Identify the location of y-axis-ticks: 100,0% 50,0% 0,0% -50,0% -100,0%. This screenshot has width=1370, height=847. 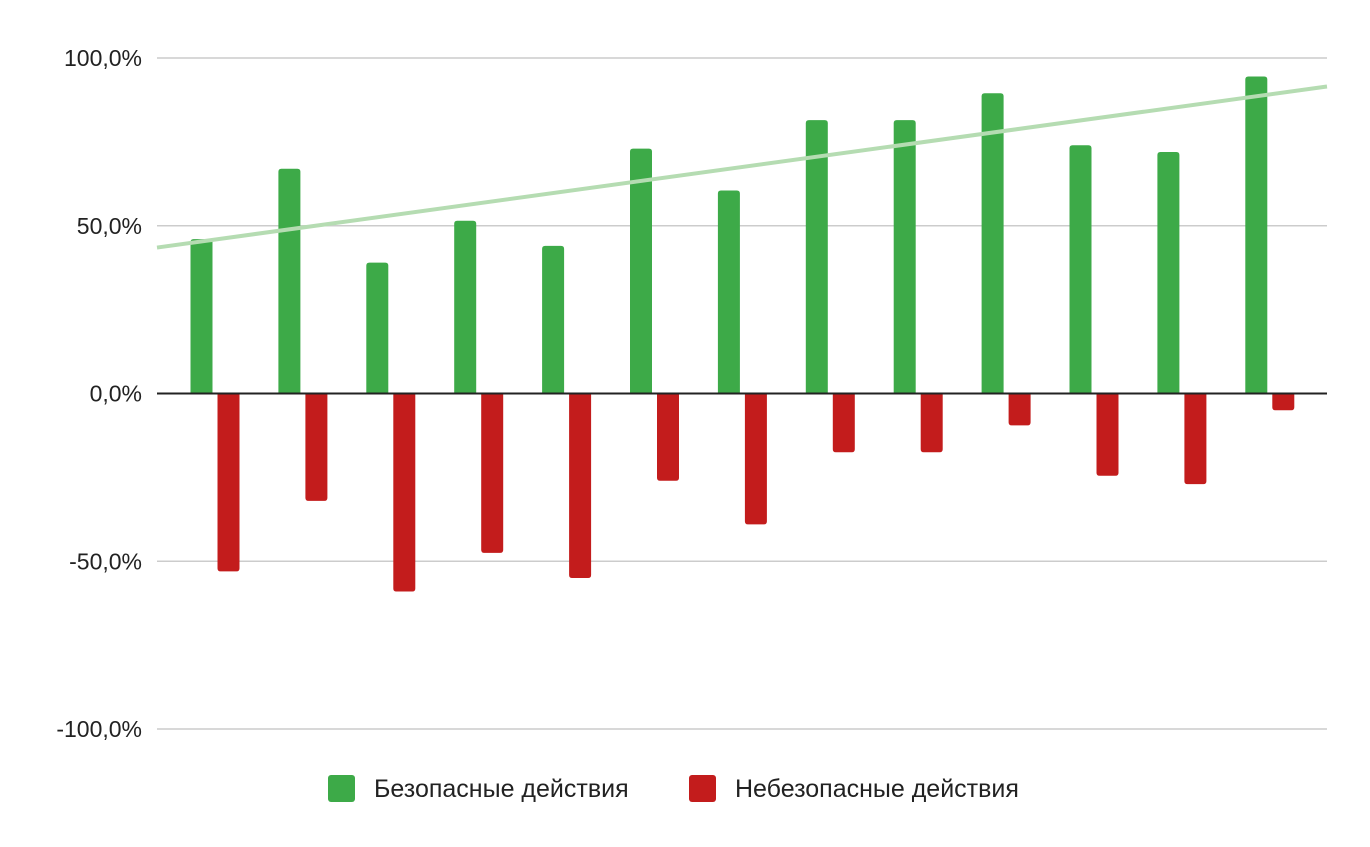
(99, 393).